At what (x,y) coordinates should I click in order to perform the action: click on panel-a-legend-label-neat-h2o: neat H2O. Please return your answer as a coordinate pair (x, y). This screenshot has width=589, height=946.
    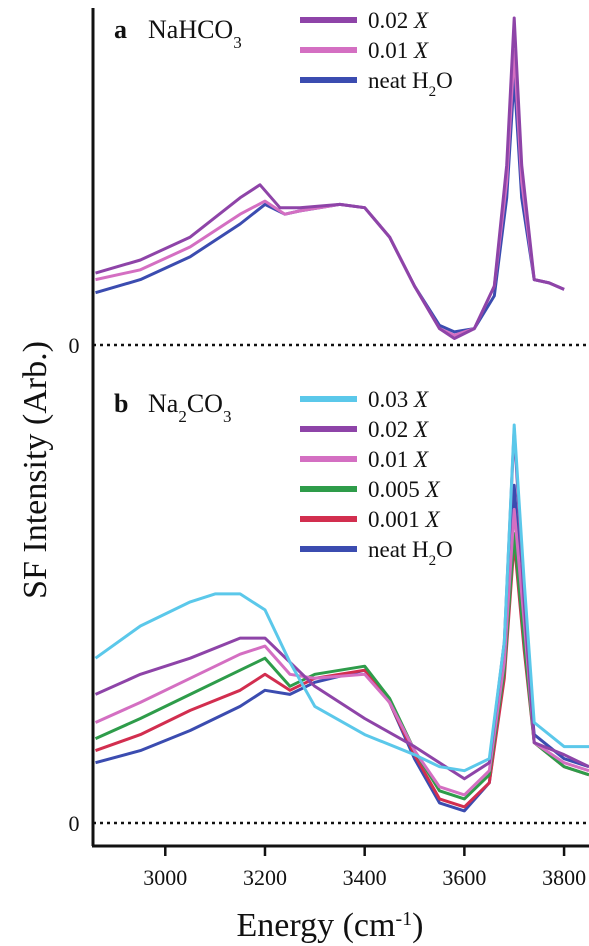
    Looking at the image, I should click on (410, 84).